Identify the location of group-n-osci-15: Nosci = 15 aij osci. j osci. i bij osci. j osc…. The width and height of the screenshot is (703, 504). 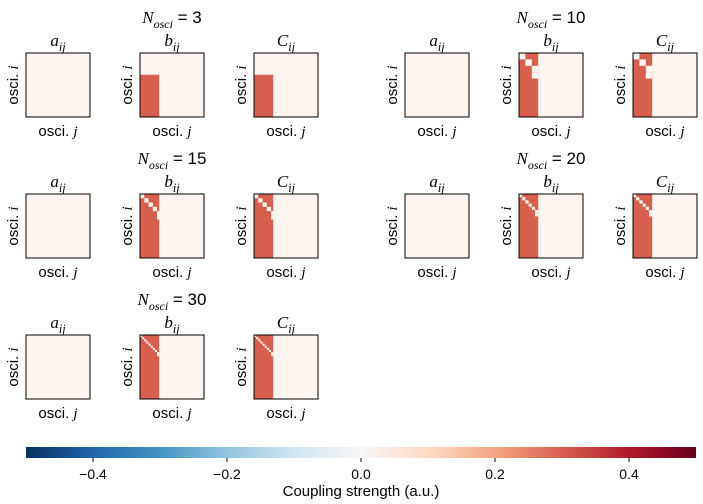
(162, 215).